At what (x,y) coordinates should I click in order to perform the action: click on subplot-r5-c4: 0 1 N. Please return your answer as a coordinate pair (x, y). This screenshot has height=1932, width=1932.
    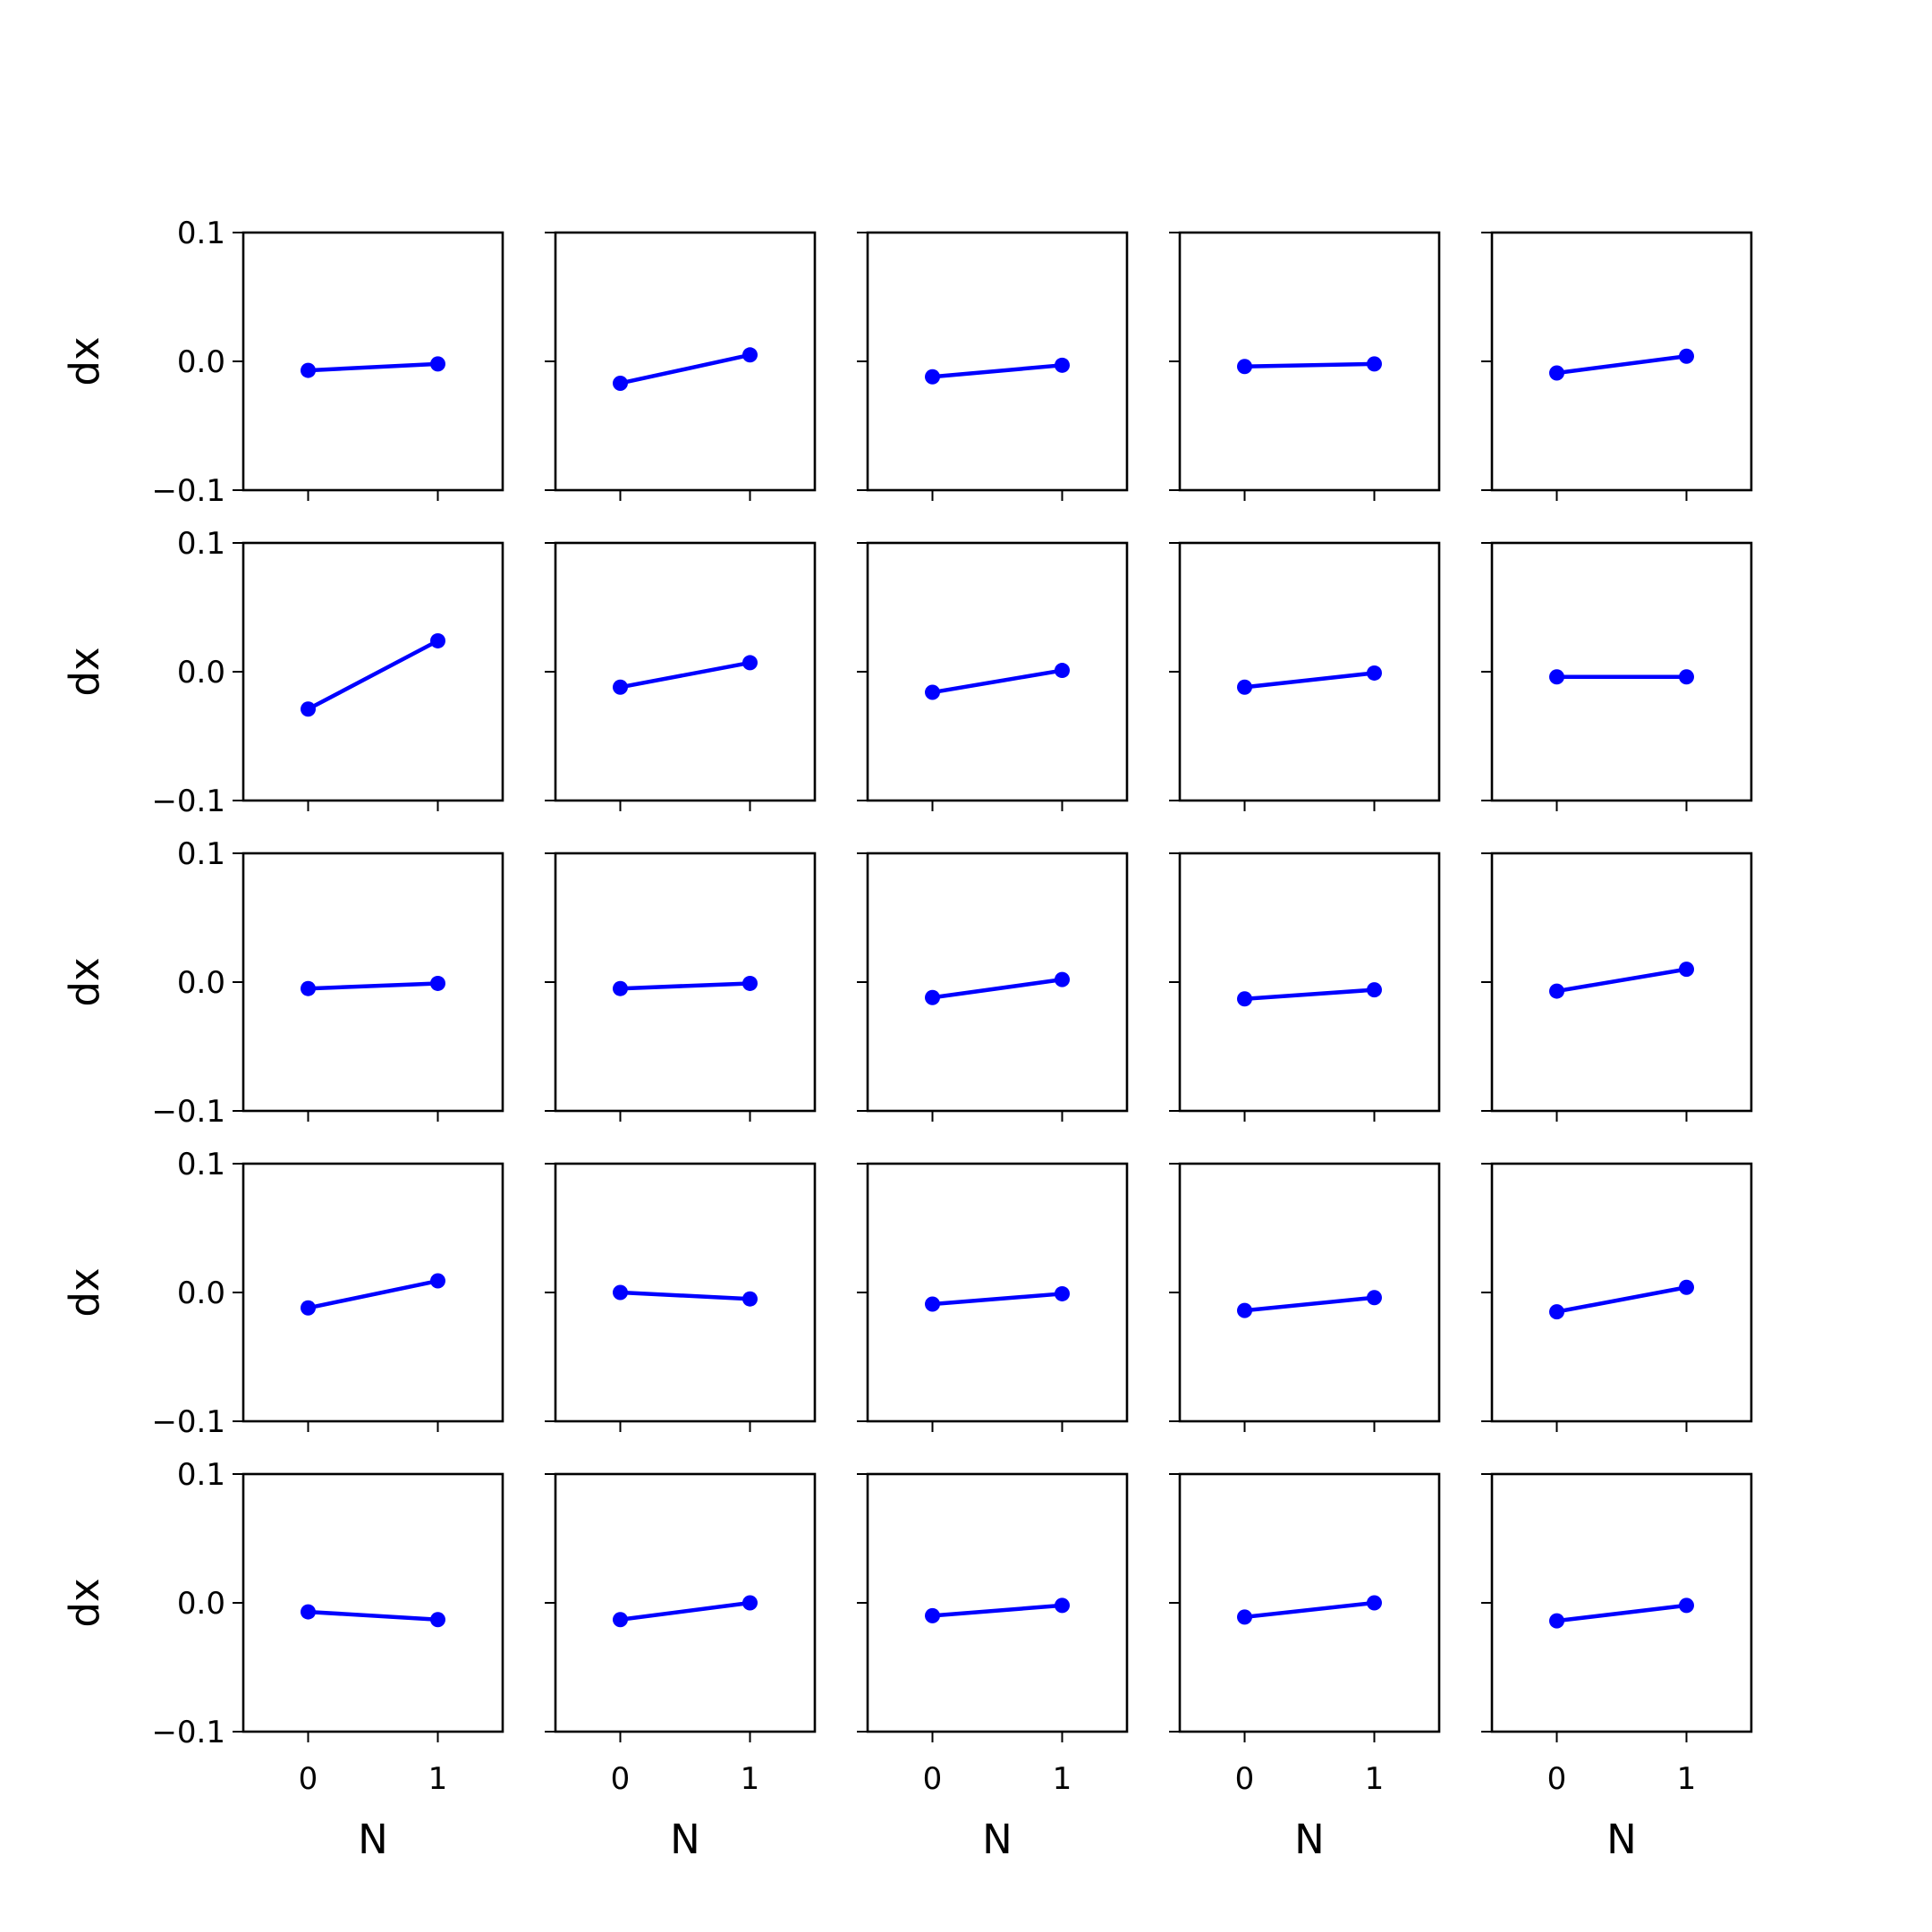
    Looking at the image, I should click on (1305, 1667).